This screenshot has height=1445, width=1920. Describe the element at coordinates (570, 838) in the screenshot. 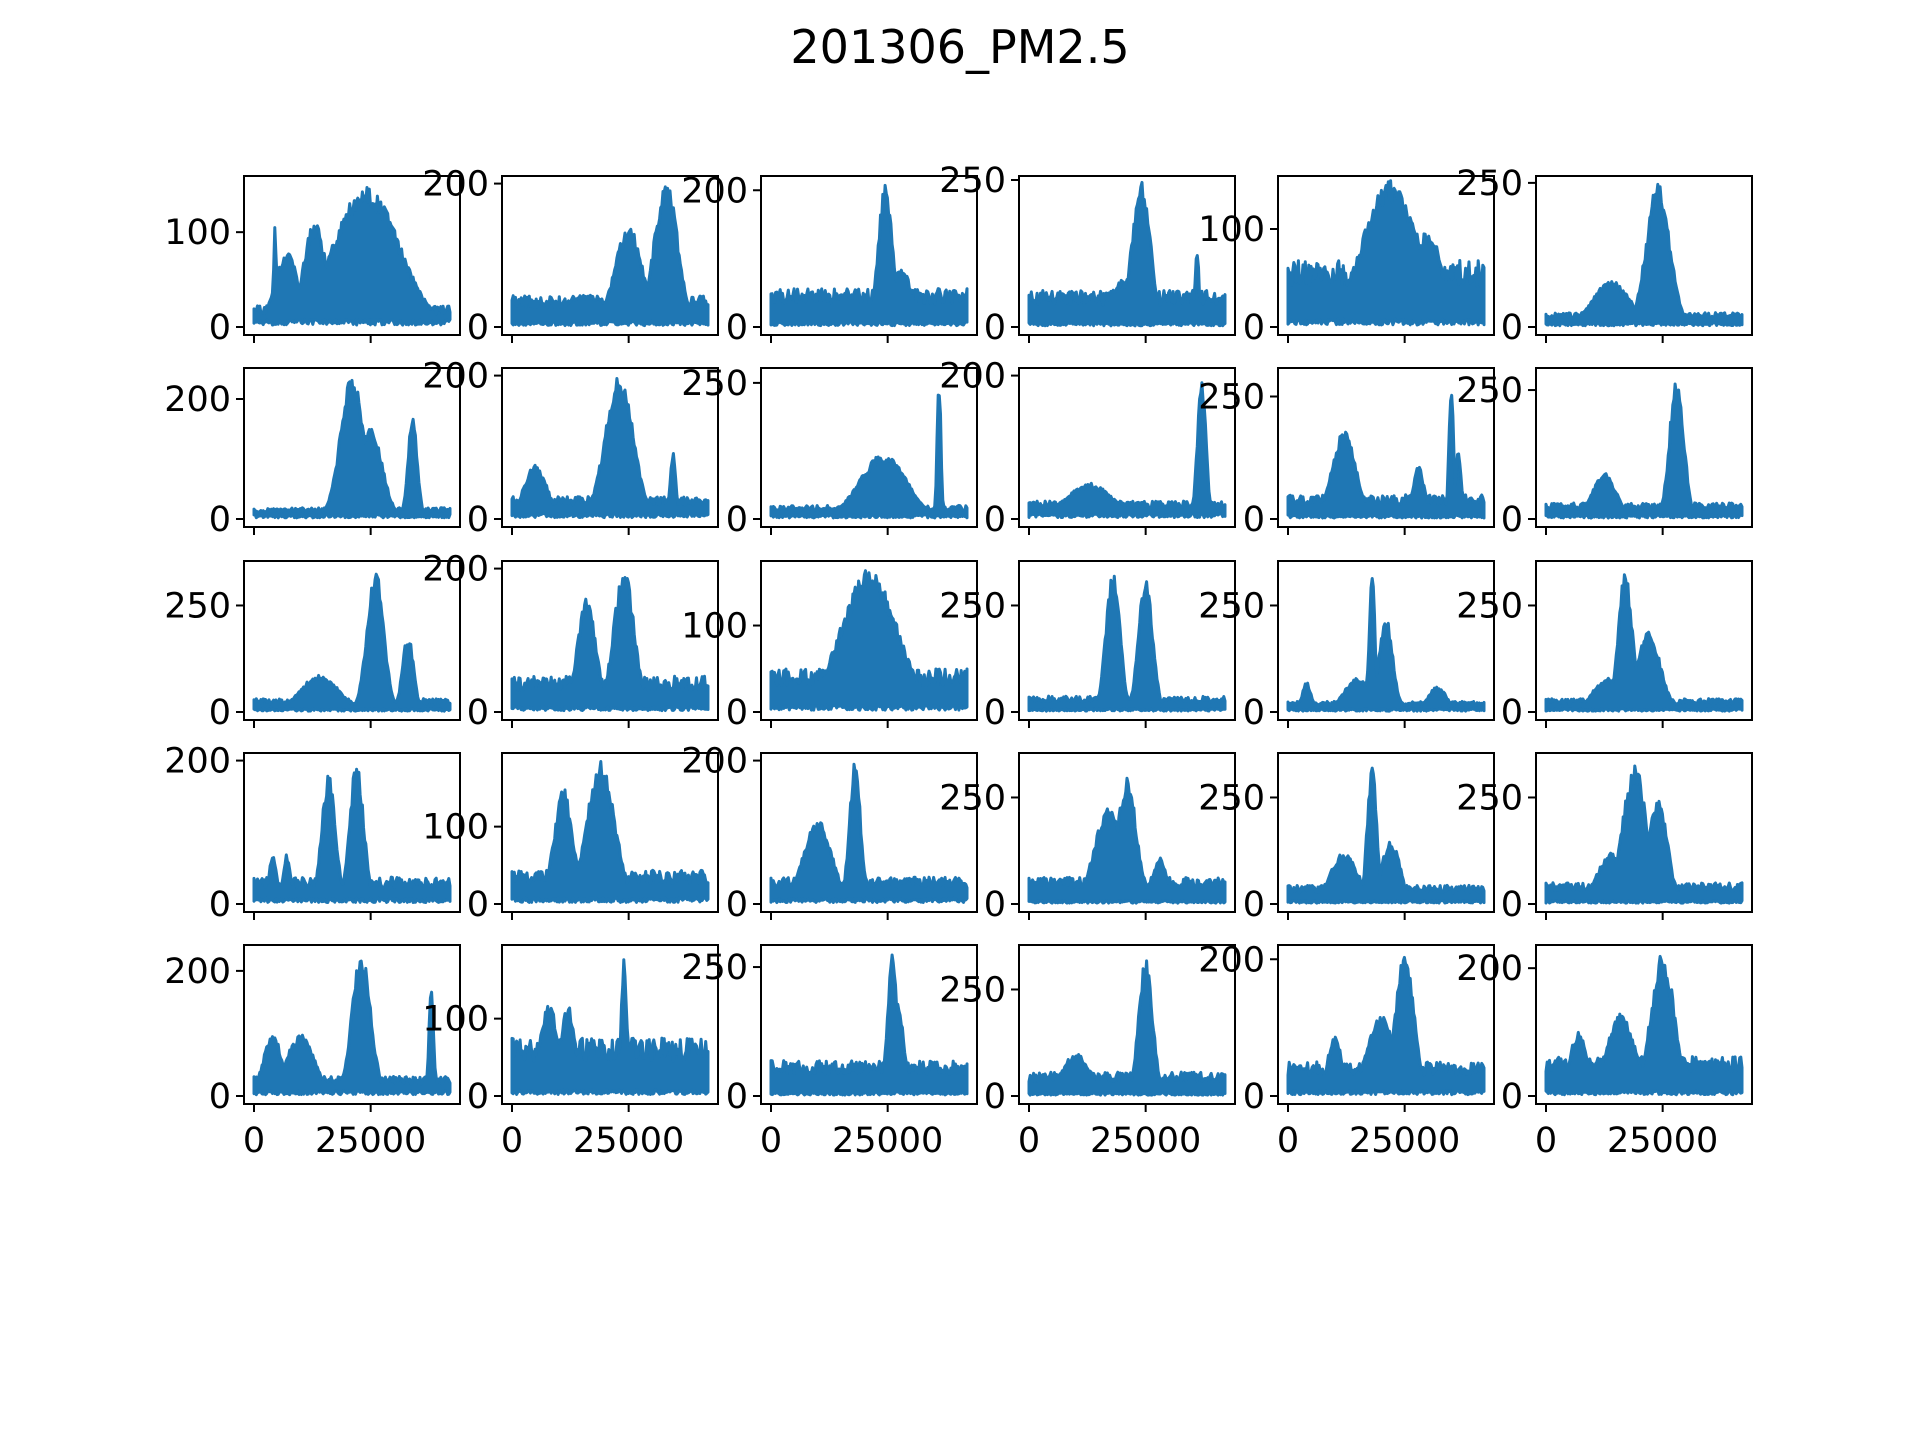

I see `subplot-20: 0 100` at that location.